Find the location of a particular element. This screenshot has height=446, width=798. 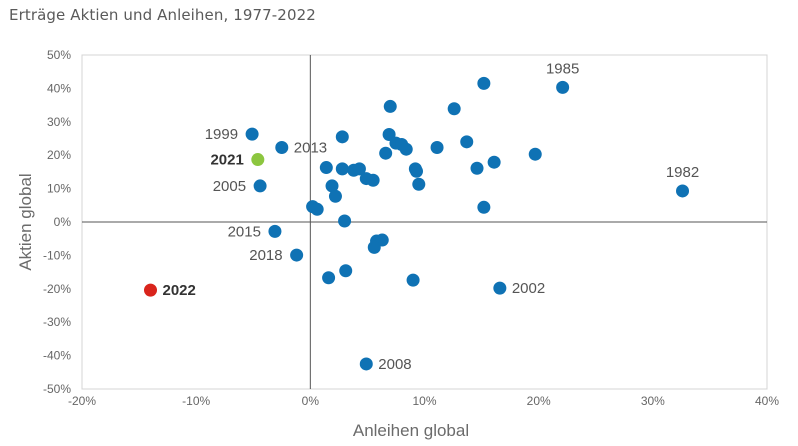

data-point-2022 is located at coordinates (150, 290).